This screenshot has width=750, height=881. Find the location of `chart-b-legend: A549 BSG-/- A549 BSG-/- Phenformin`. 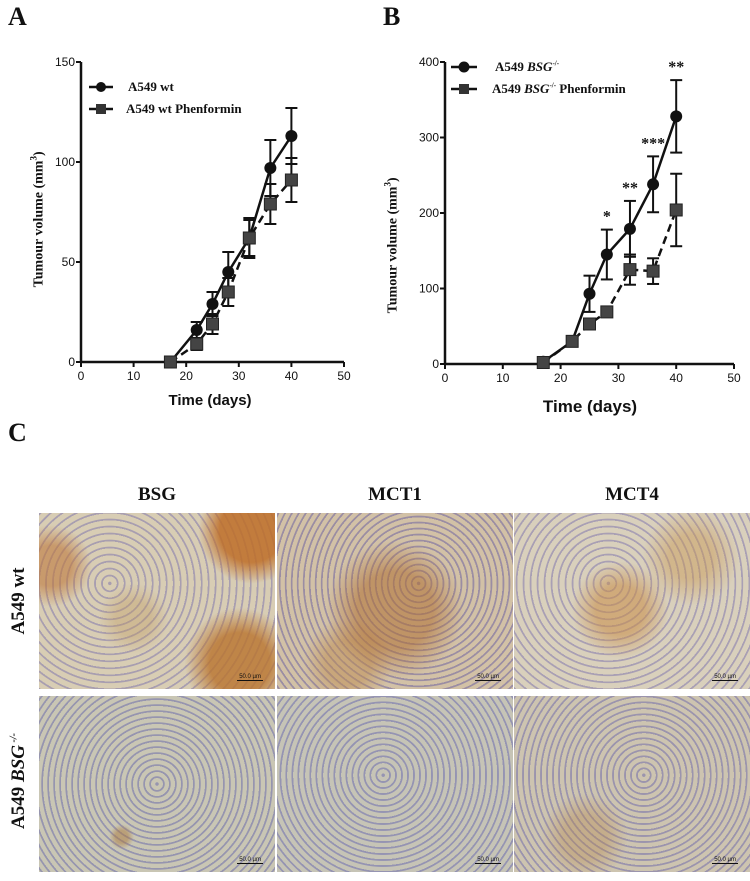

chart-b-legend: A549 BSG-/- A549 BSG-/- Phenformin is located at coordinates (538, 78).